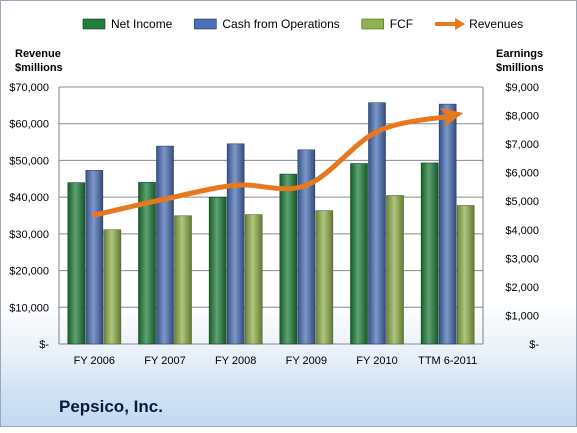  Describe the element at coordinates (522, 145) in the screenshot. I see `right-tick-label: $7,000` at that location.